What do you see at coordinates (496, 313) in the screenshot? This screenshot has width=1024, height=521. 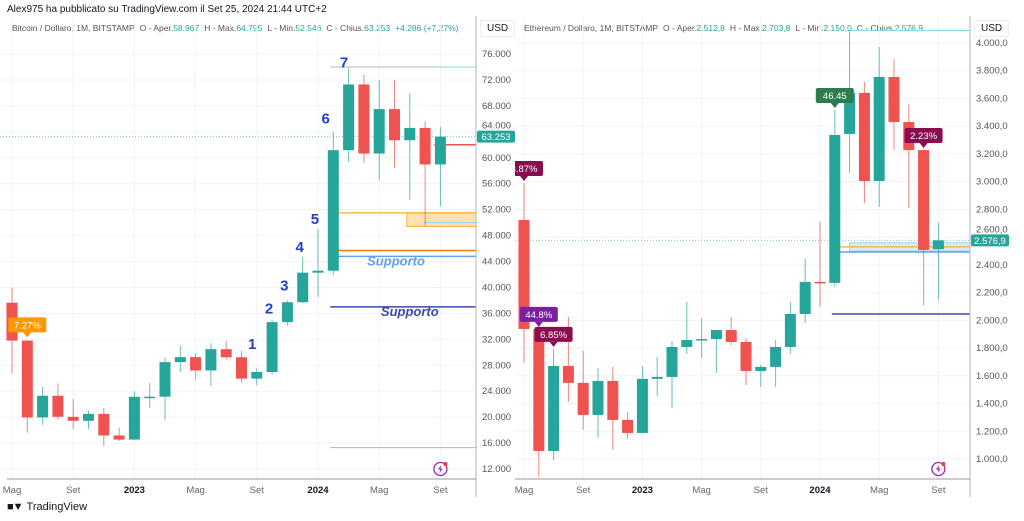 I see `y-tick-label: 36.000` at bounding box center [496, 313].